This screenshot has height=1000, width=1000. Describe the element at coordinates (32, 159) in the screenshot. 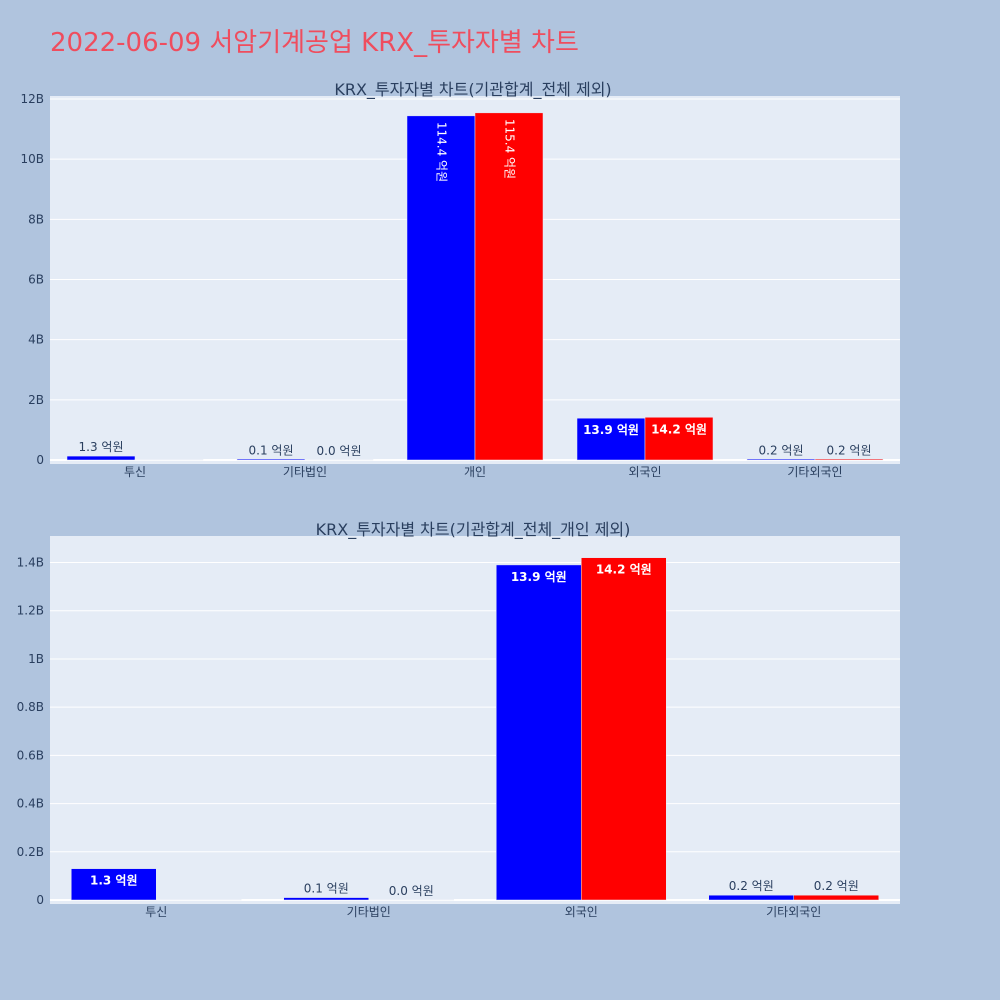

I see `y-tick-label: 10B` at that location.